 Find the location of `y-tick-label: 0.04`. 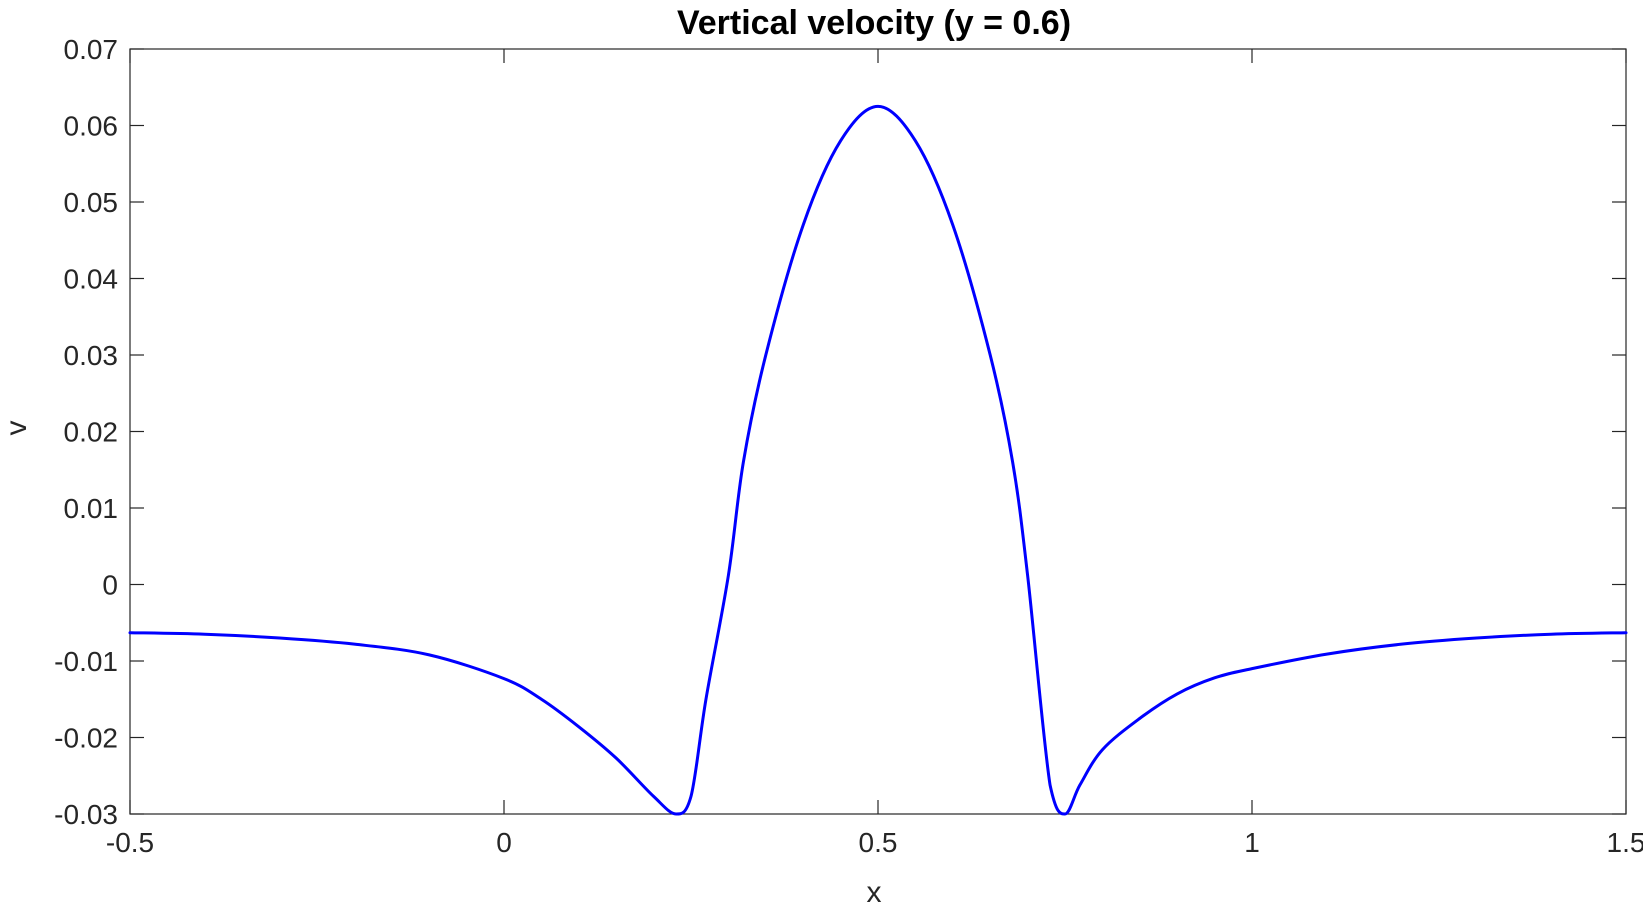

y-tick-label: 0.04 is located at coordinates (91, 279).